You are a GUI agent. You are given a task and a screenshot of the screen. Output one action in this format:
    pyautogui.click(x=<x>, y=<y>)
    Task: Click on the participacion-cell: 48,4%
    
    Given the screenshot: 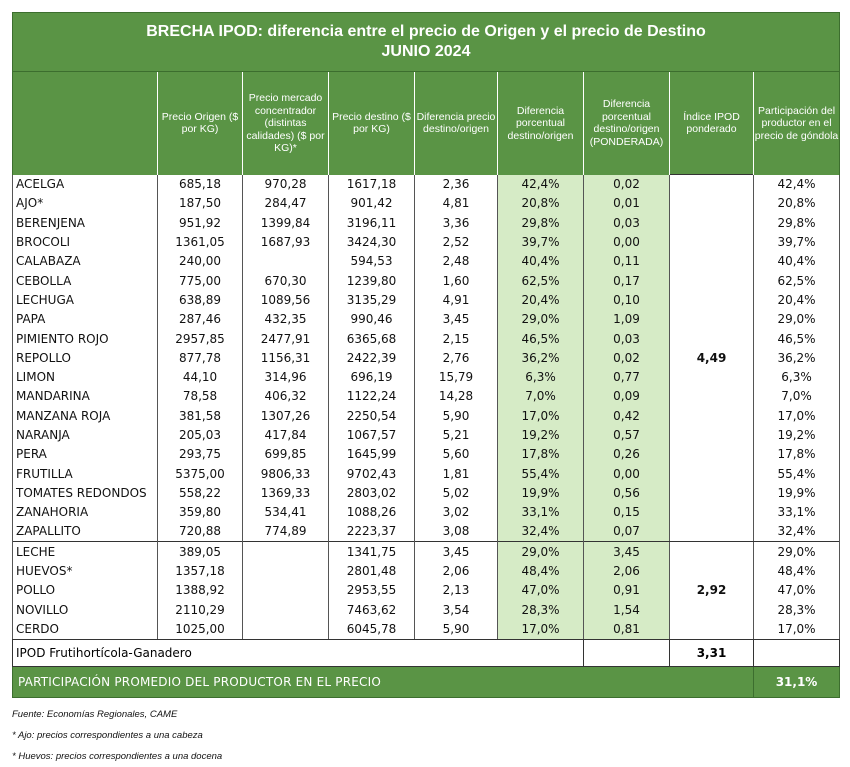 What is the action you would take?
    pyautogui.click(x=796, y=571)
    